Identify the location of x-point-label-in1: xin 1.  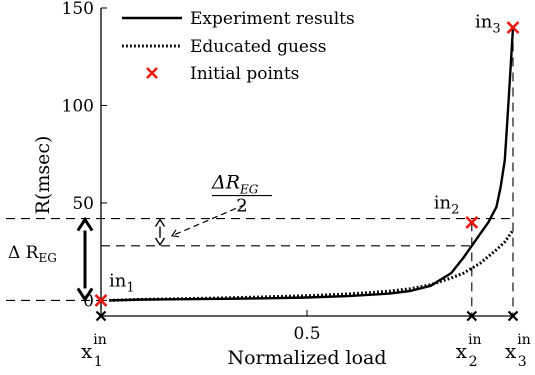
(94, 351).